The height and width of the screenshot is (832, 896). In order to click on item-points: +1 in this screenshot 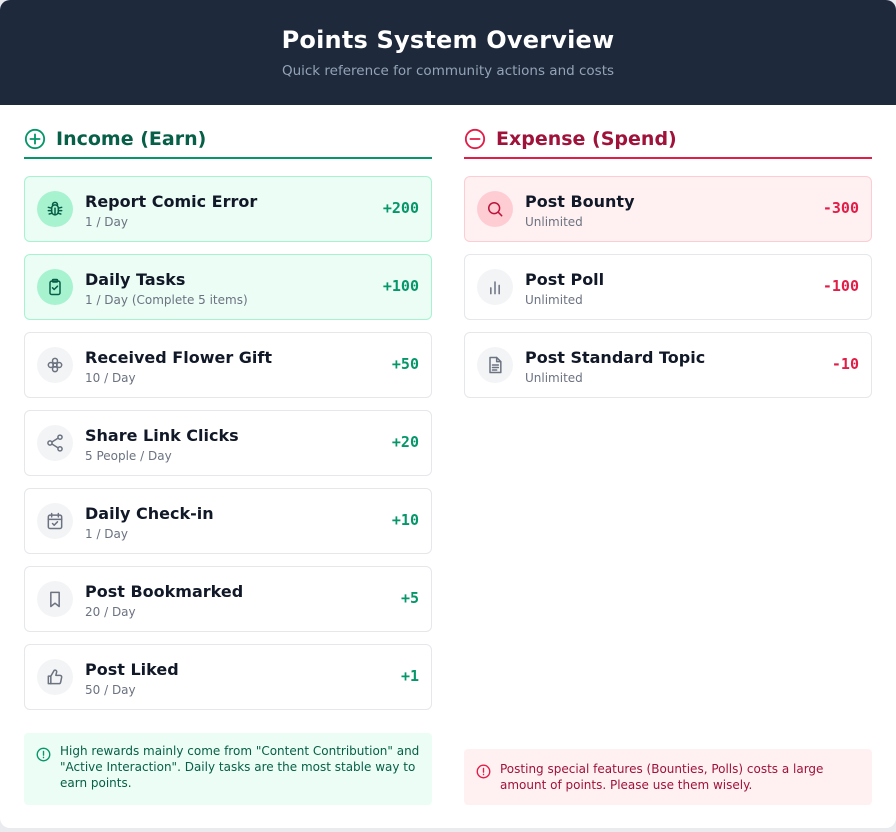, I will do `click(409, 676)`.